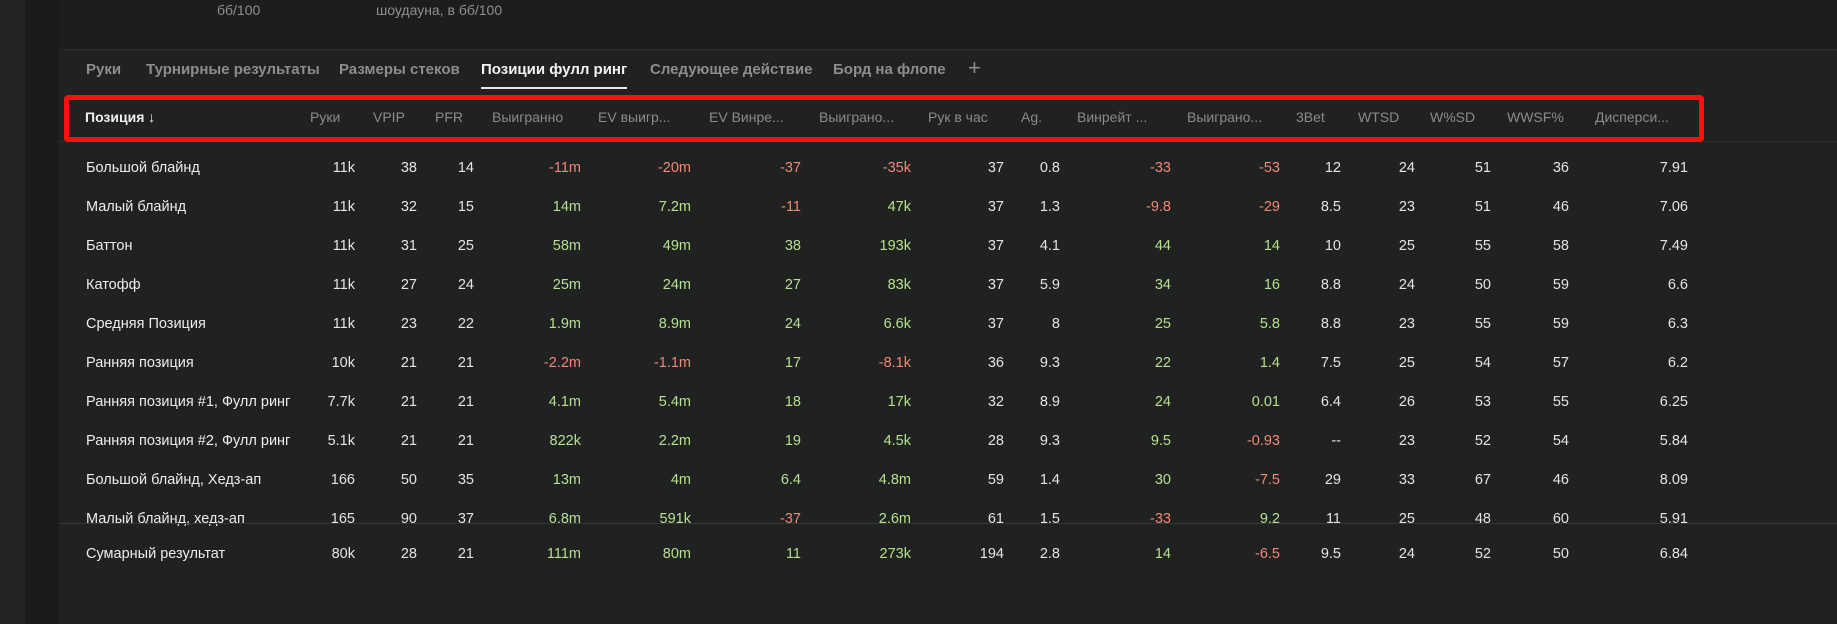  What do you see at coordinates (1267, 554) in the screenshot?
I see `cell-won-showdown: -6.5` at bounding box center [1267, 554].